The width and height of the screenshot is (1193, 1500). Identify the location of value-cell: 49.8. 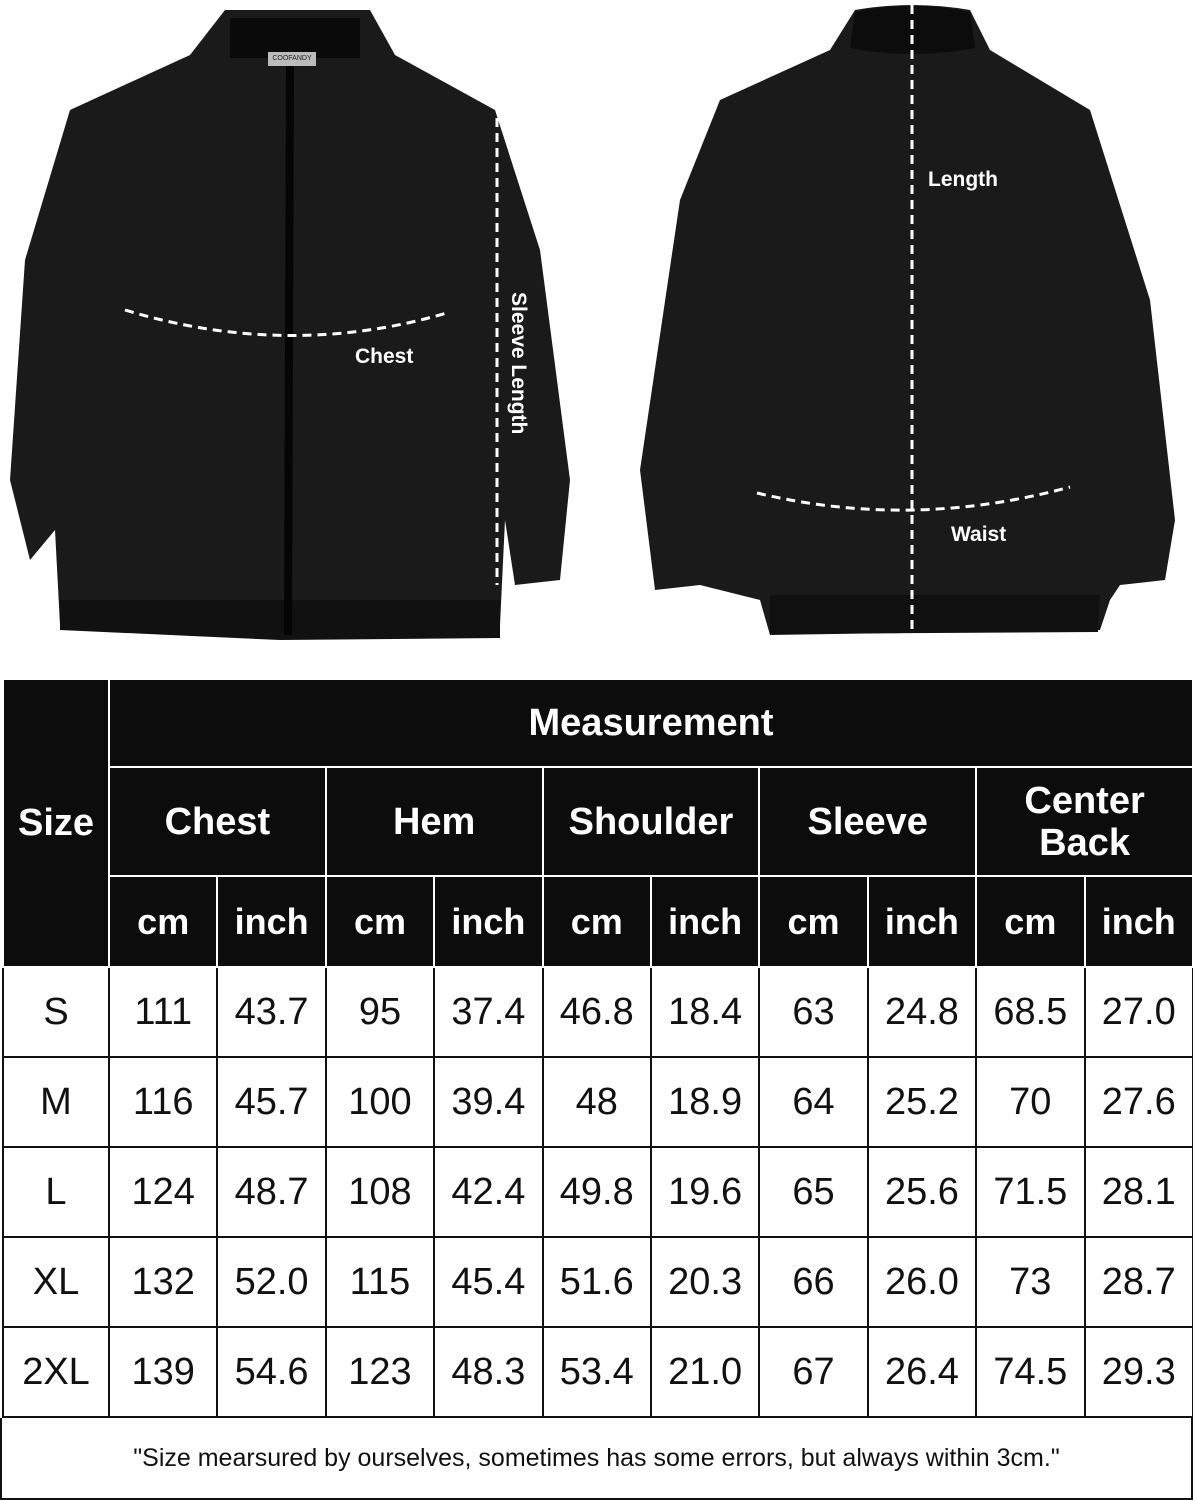
(596, 1192).